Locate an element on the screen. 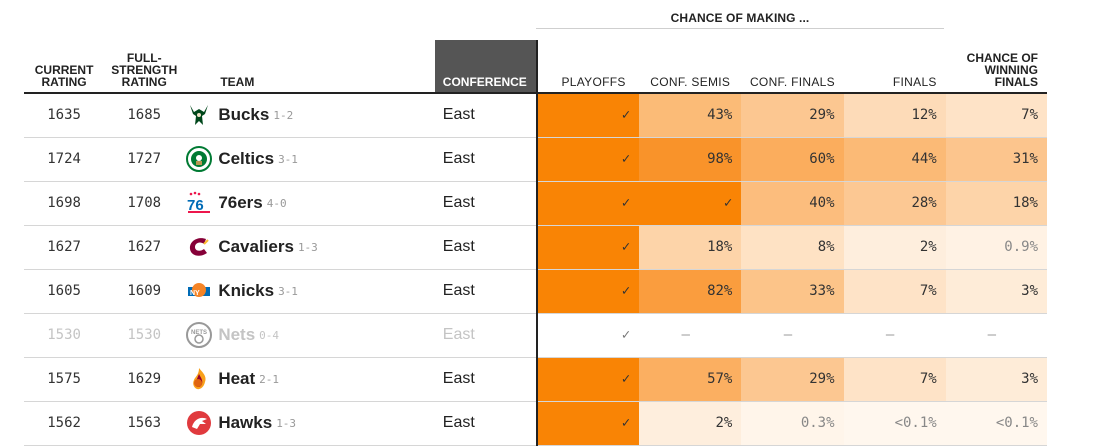 The width and height of the screenshot is (1100, 447). current-rating-cell: 1575 is located at coordinates (64, 379).